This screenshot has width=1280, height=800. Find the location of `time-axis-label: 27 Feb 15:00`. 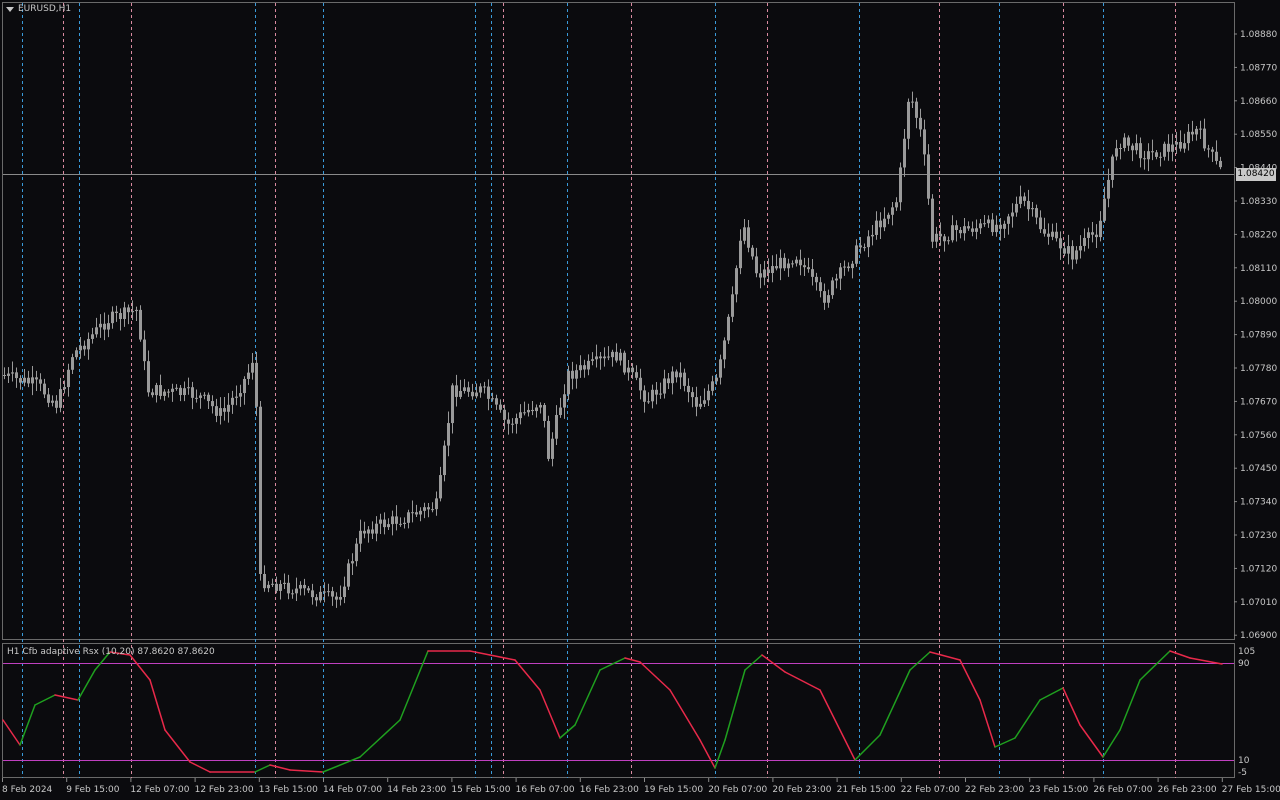

time-axis-label: 27 Feb 15:00 is located at coordinates (1251, 790).